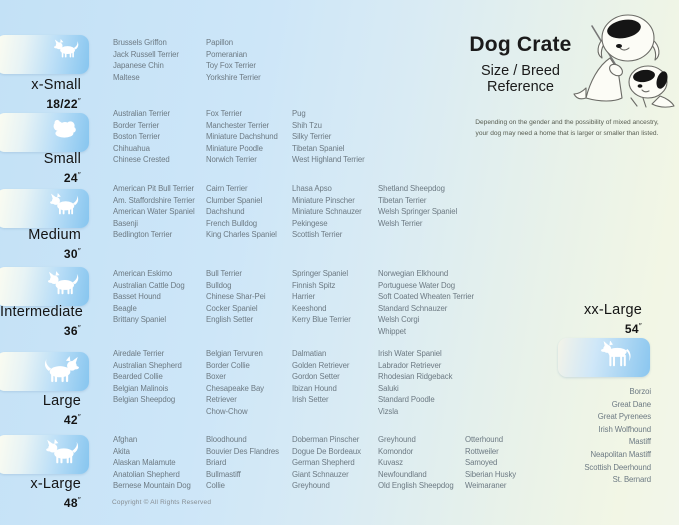 The image size is (679, 525). I want to click on breed-item: Bull Terrier, so click(224, 273).